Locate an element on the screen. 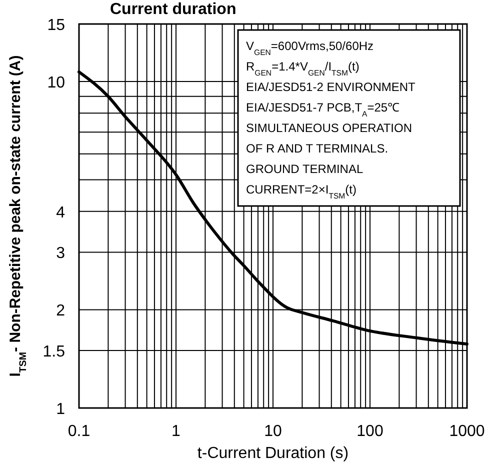  annotation: CURRENT=2×I$_{TSM}$(t) is located at coordinates (301, 191).